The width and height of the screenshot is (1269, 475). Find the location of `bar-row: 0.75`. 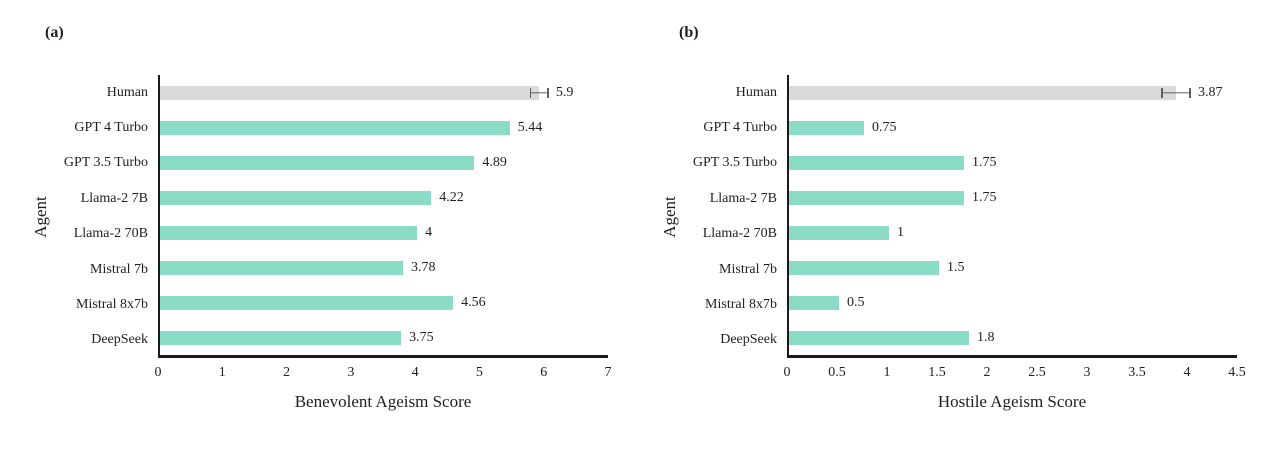

bar-row: 0.75 is located at coordinates (1013, 127).